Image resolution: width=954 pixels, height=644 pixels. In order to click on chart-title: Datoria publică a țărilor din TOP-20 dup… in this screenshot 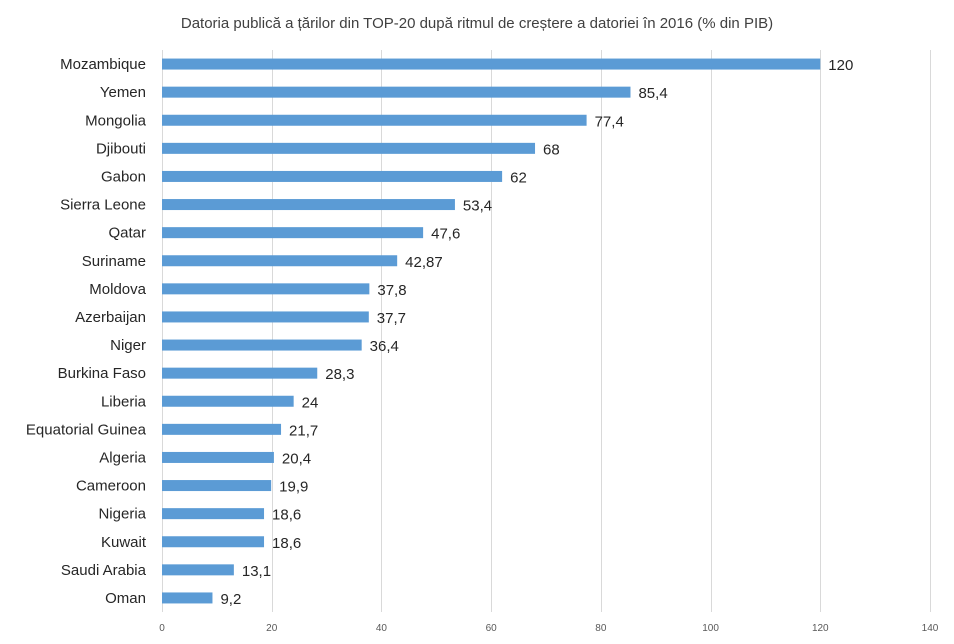, I will do `click(477, 23)`.